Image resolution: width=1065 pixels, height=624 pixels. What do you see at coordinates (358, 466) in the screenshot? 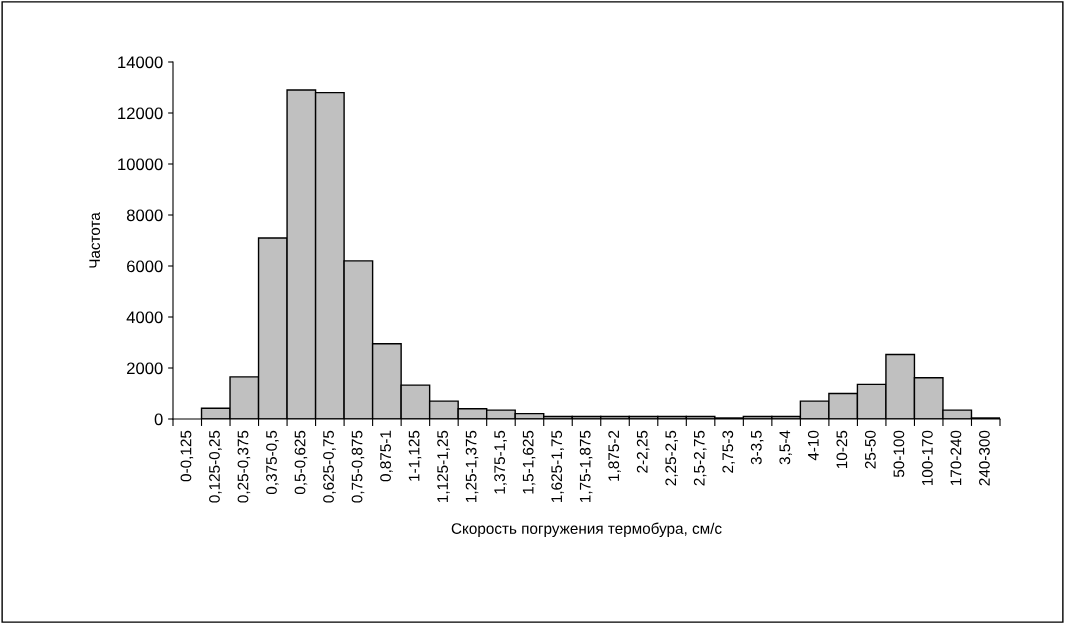
I see `x-tick-label: 0,75-0,875` at bounding box center [358, 466].